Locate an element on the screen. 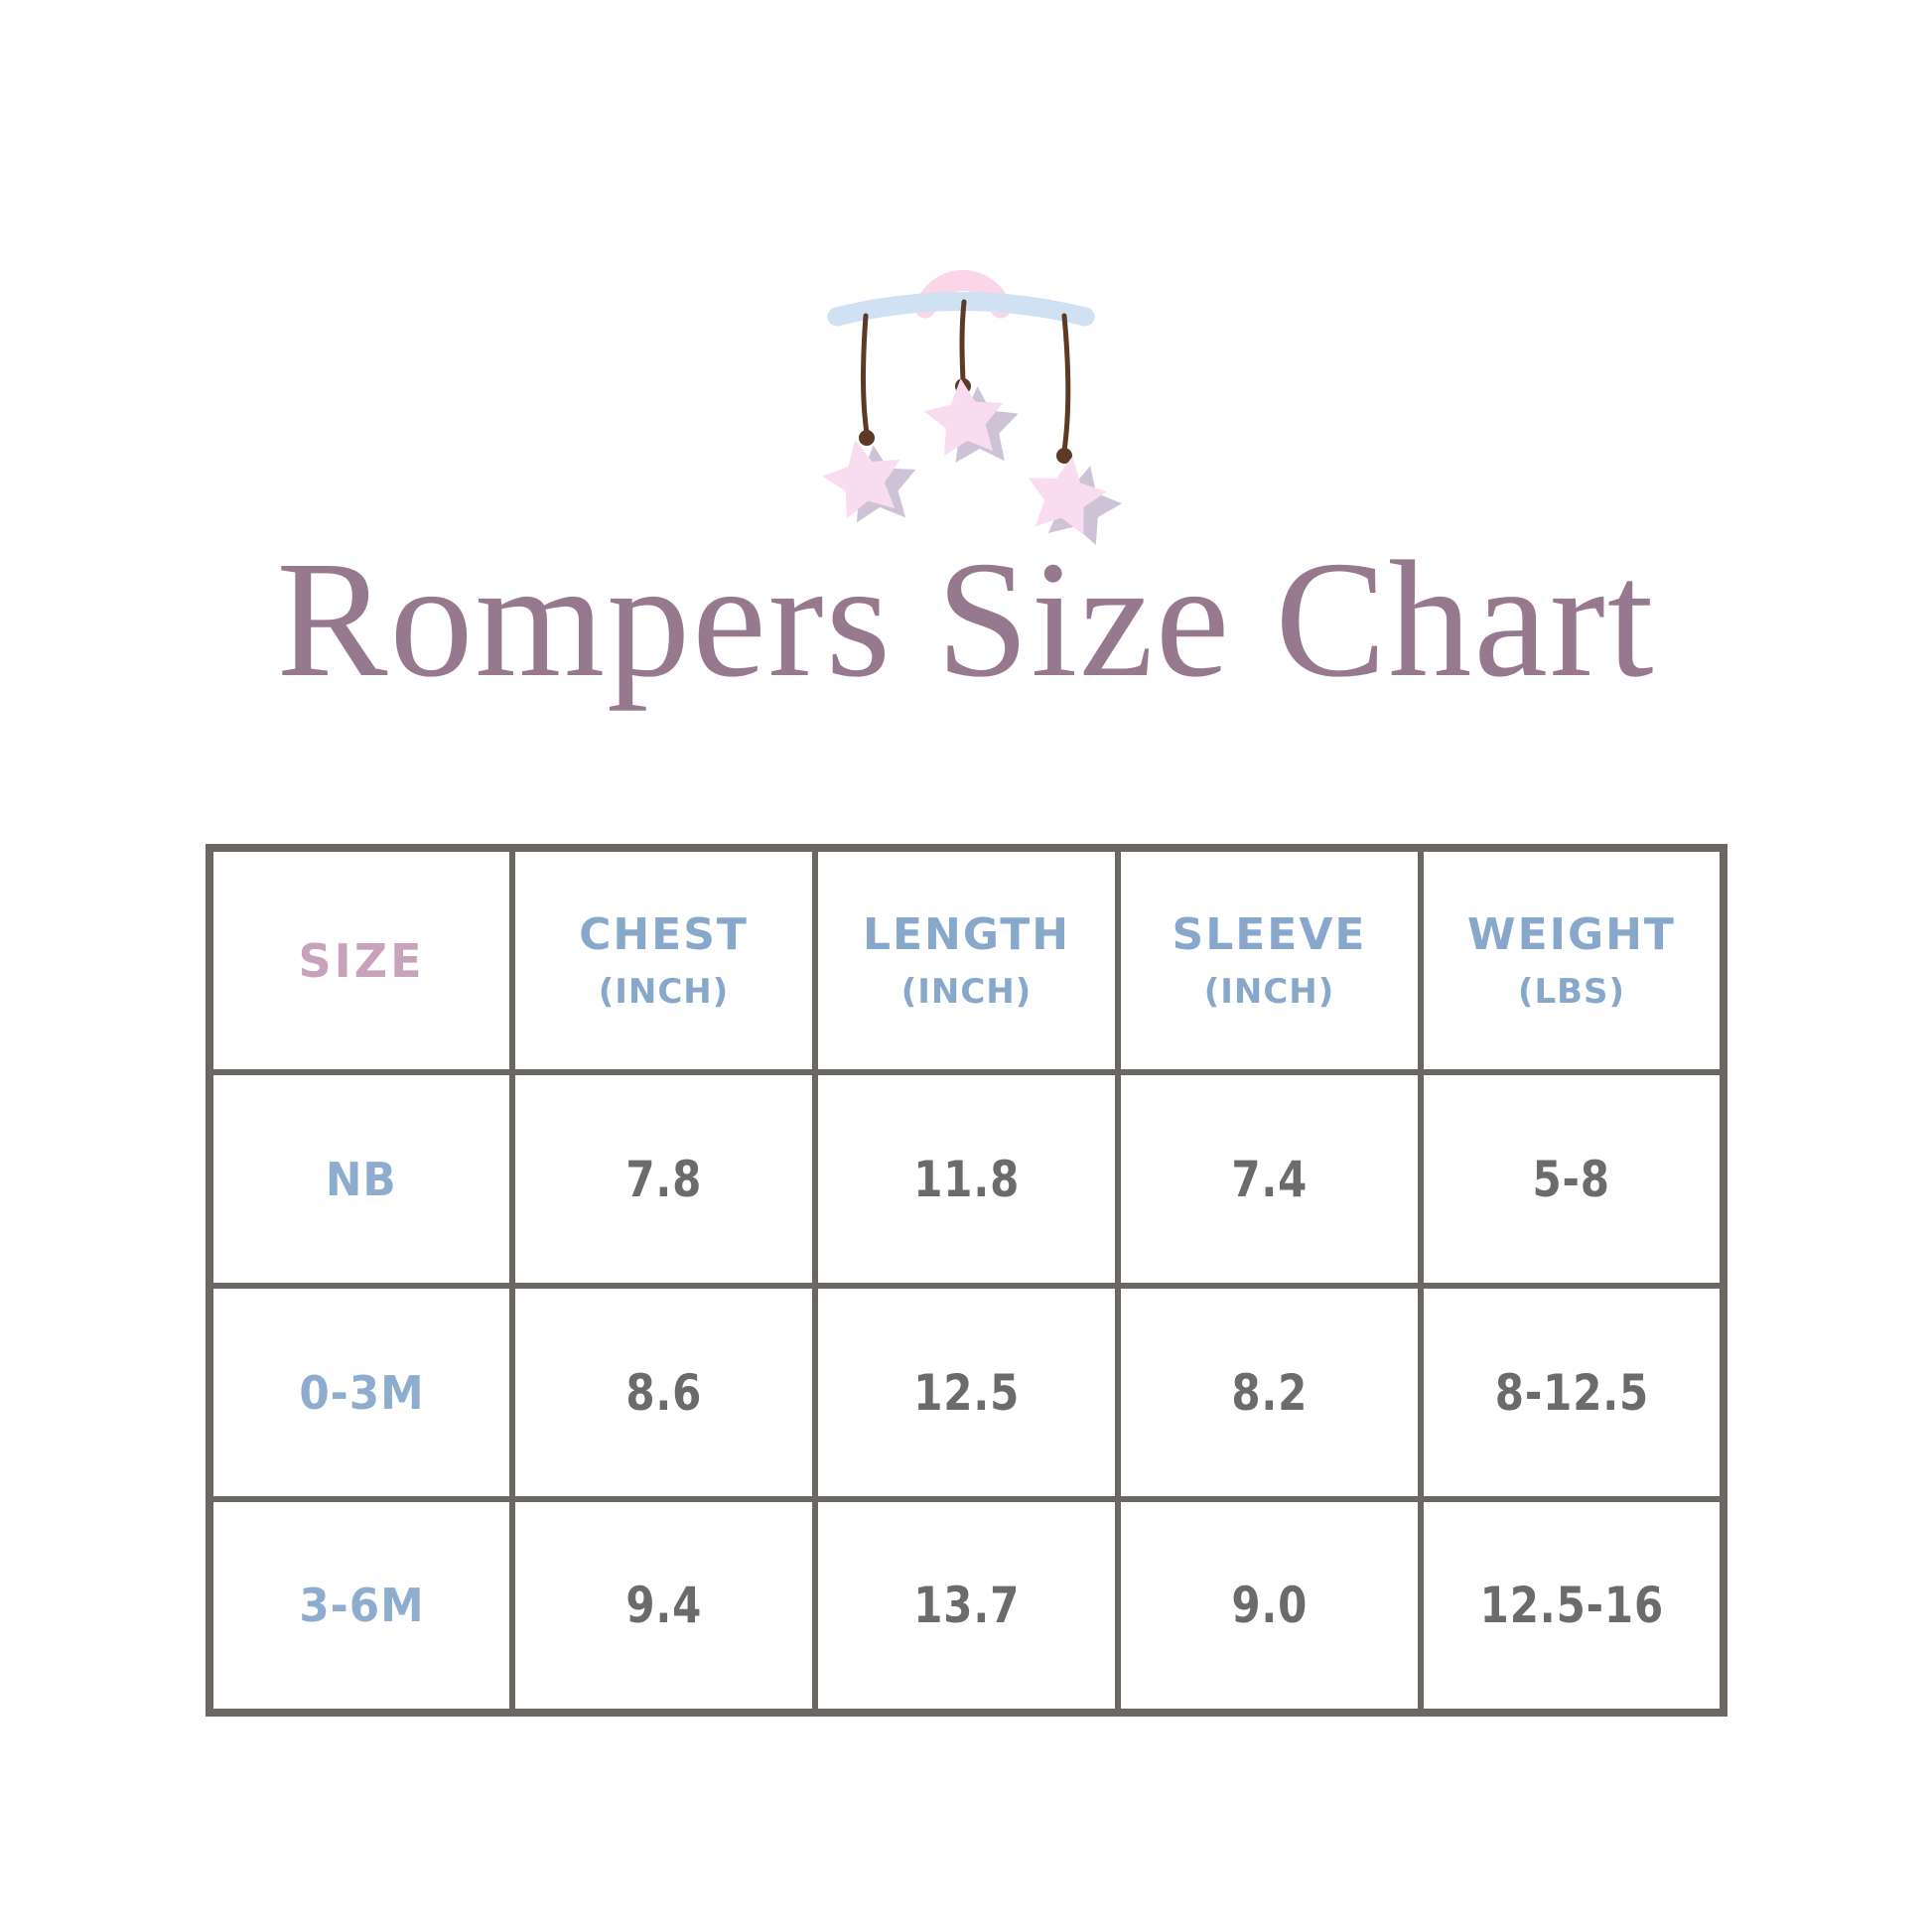  page-title: Rompers Size Chart is located at coordinates (966, 619).